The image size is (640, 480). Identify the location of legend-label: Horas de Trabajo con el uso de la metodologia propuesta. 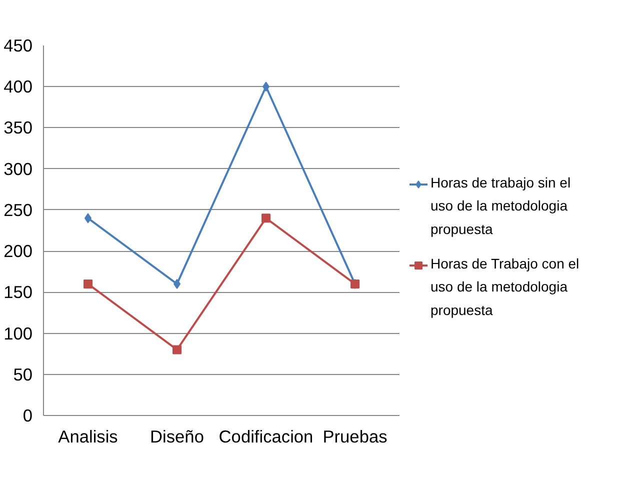
(505, 287).